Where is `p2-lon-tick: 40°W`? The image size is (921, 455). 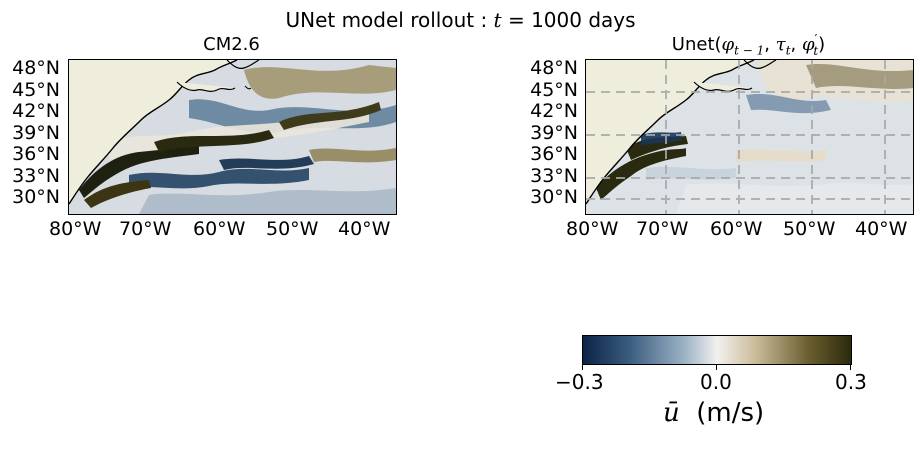 p2-lon-tick: 40°W is located at coordinates (881, 229).